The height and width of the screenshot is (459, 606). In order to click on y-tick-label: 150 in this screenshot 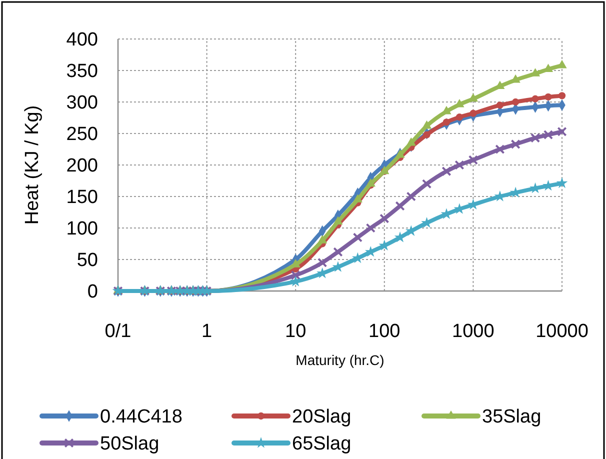, I will do `click(82, 197)`.